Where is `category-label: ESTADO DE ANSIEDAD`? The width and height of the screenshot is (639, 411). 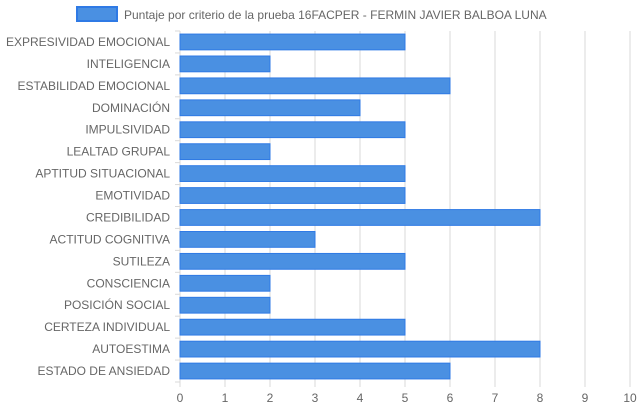 category-label: ESTADO DE ANSIEDAD is located at coordinates (104, 371).